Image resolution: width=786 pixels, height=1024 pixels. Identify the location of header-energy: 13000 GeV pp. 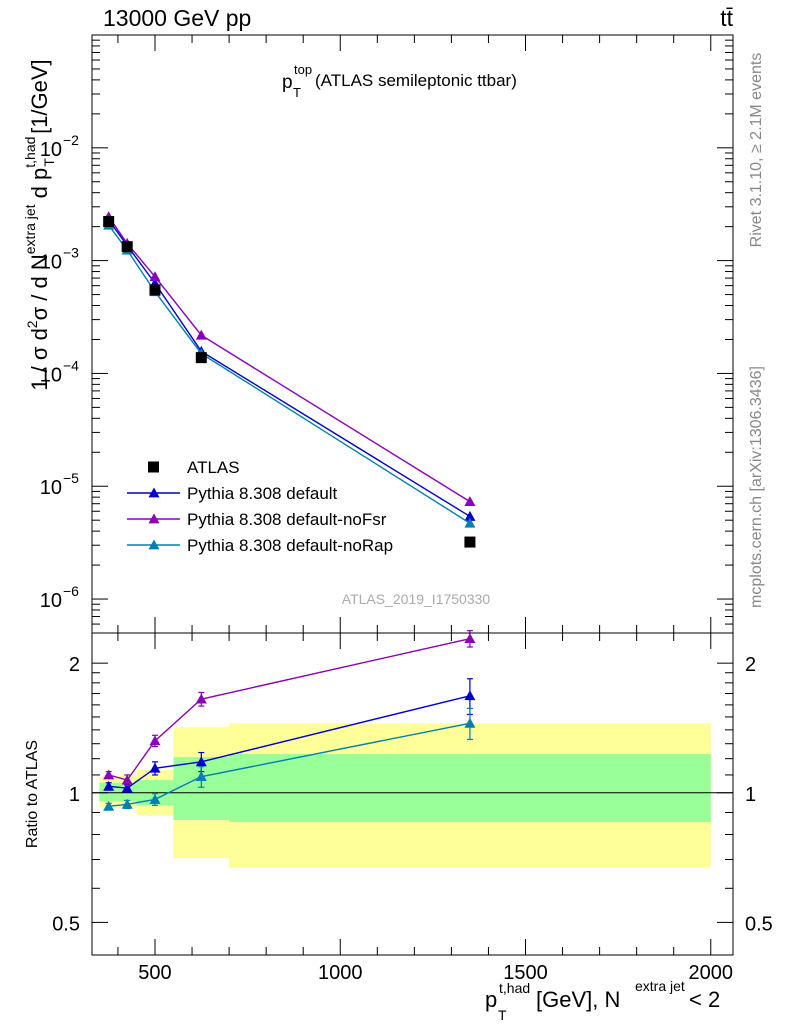
(177, 18).